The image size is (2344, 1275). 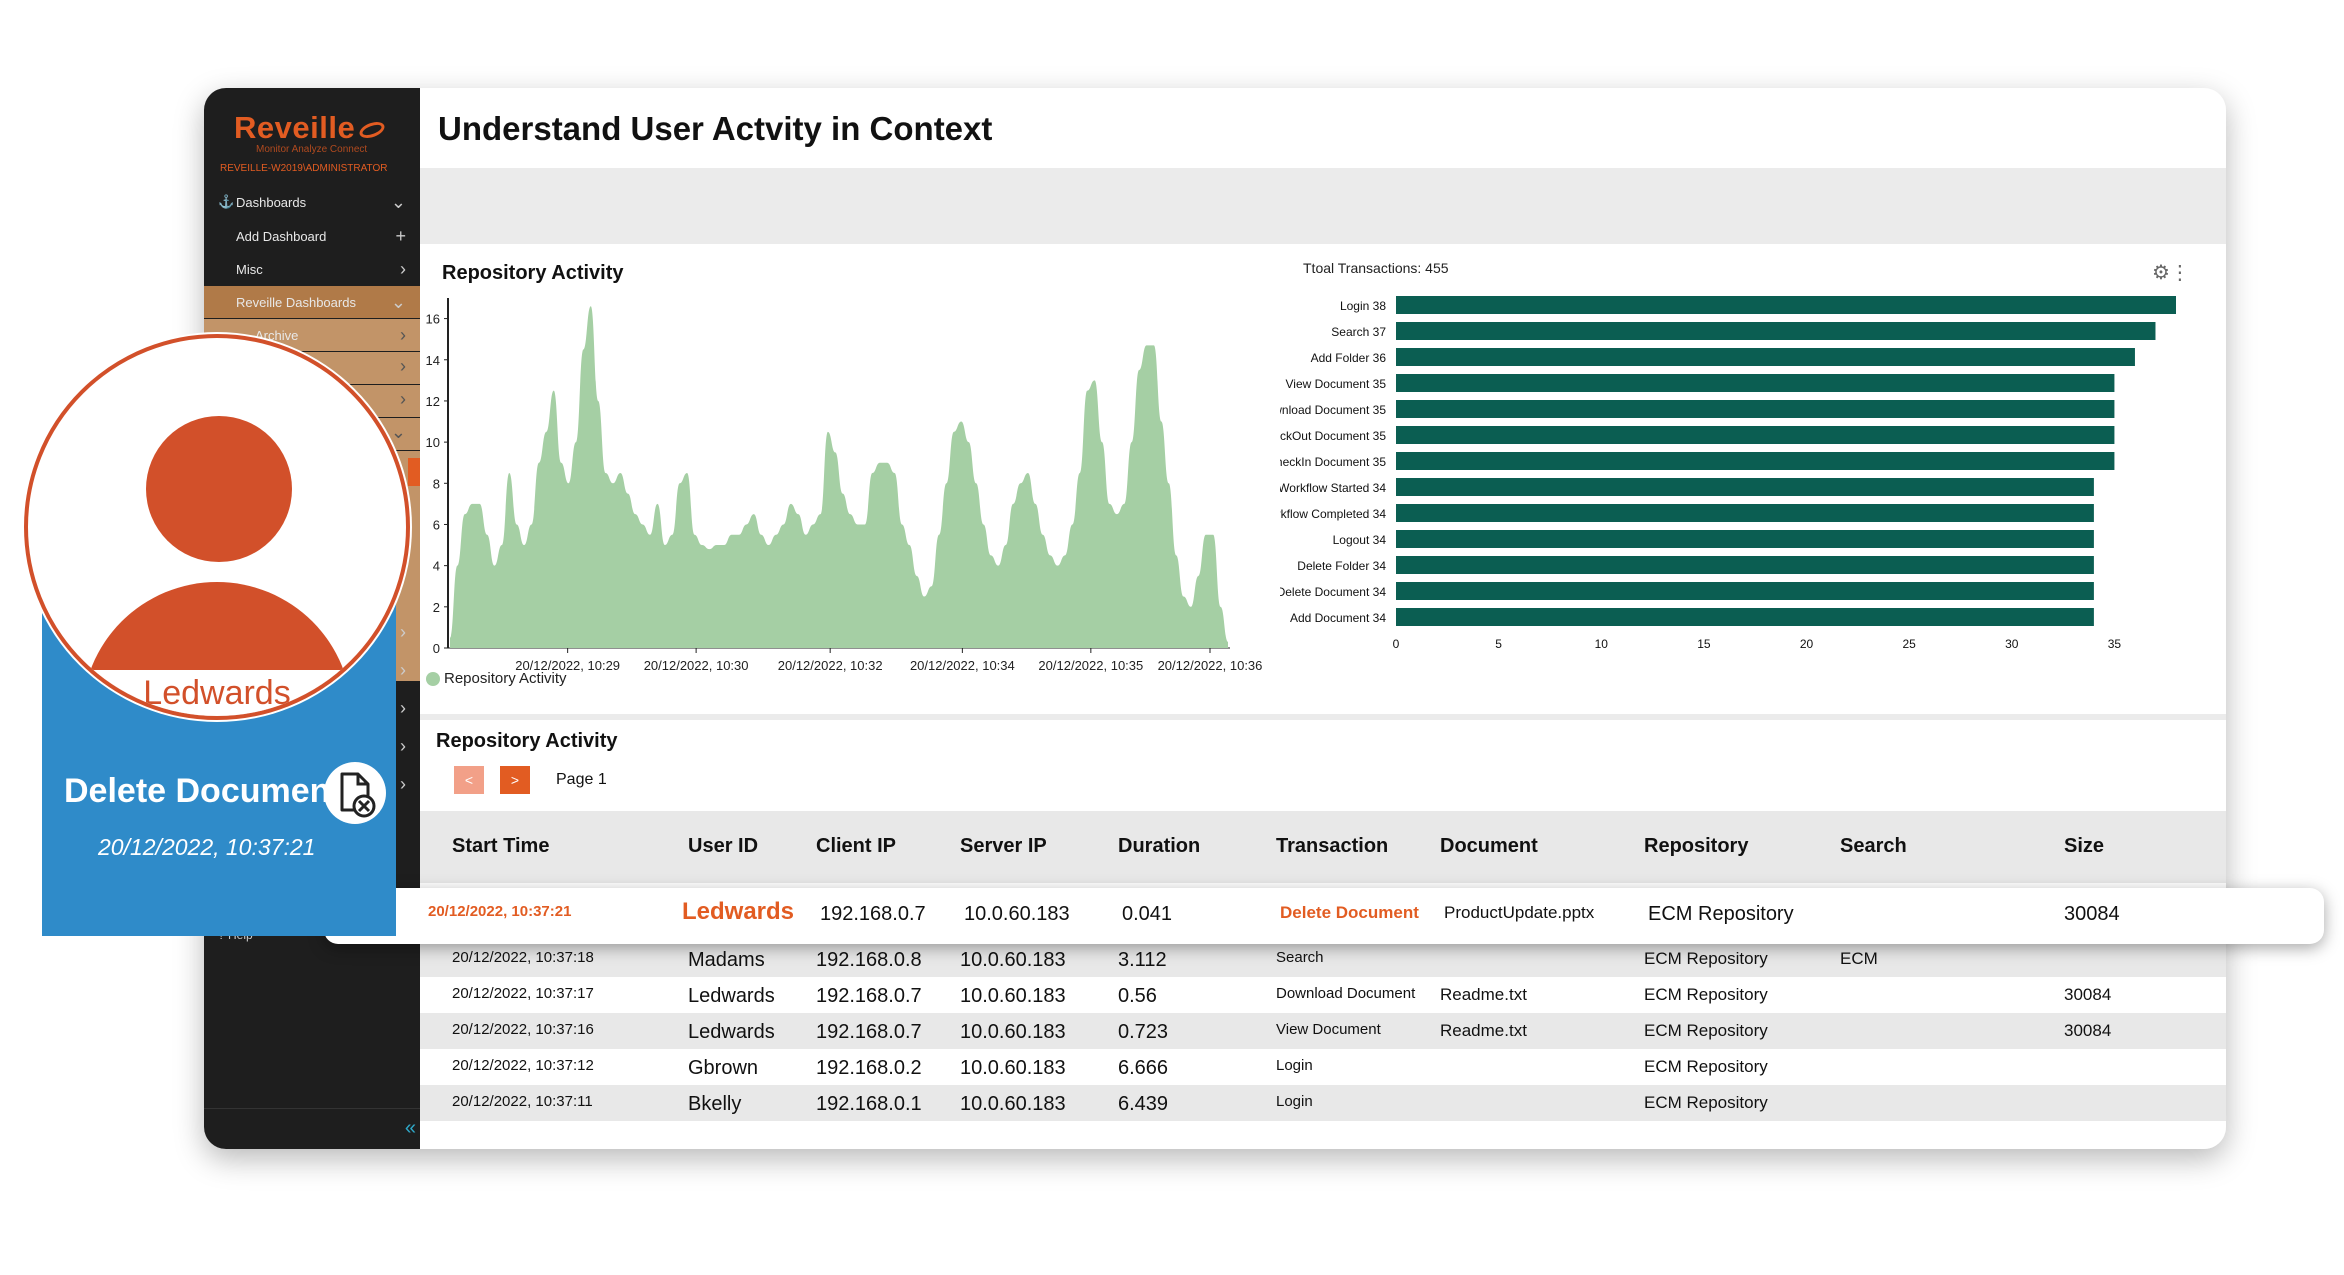 I want to click on prev-page-button: <, so click(x=469, y=780).